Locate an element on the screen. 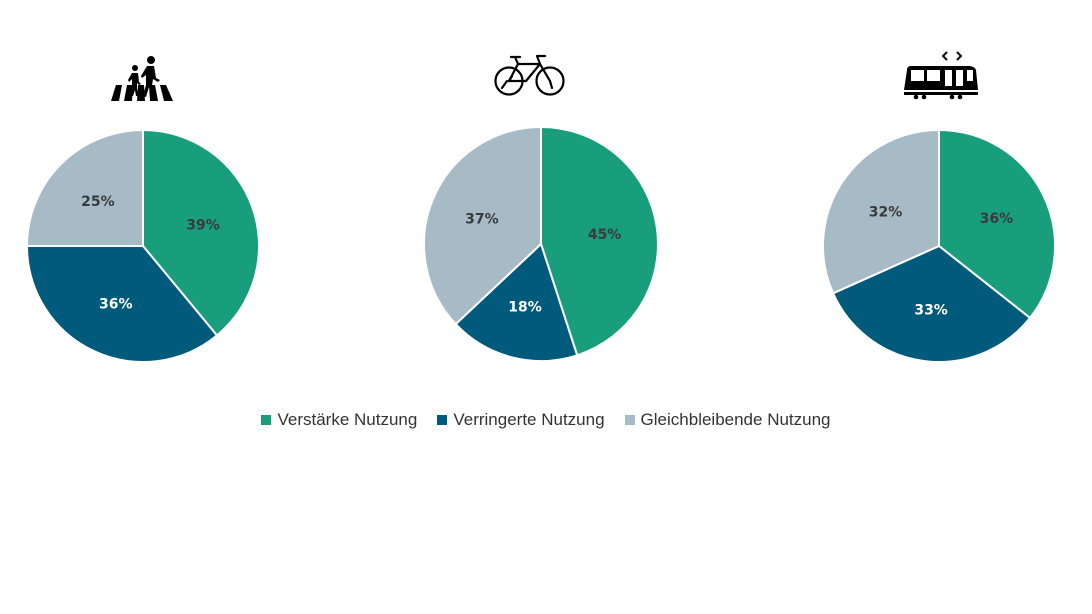  data-label-increased: 36% is located at coordinates (997, 219).